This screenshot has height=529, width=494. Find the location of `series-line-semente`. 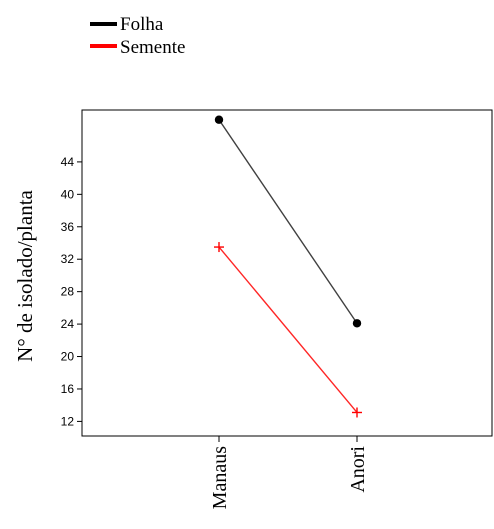

series-line-semente is located at coordinates (288, 329).